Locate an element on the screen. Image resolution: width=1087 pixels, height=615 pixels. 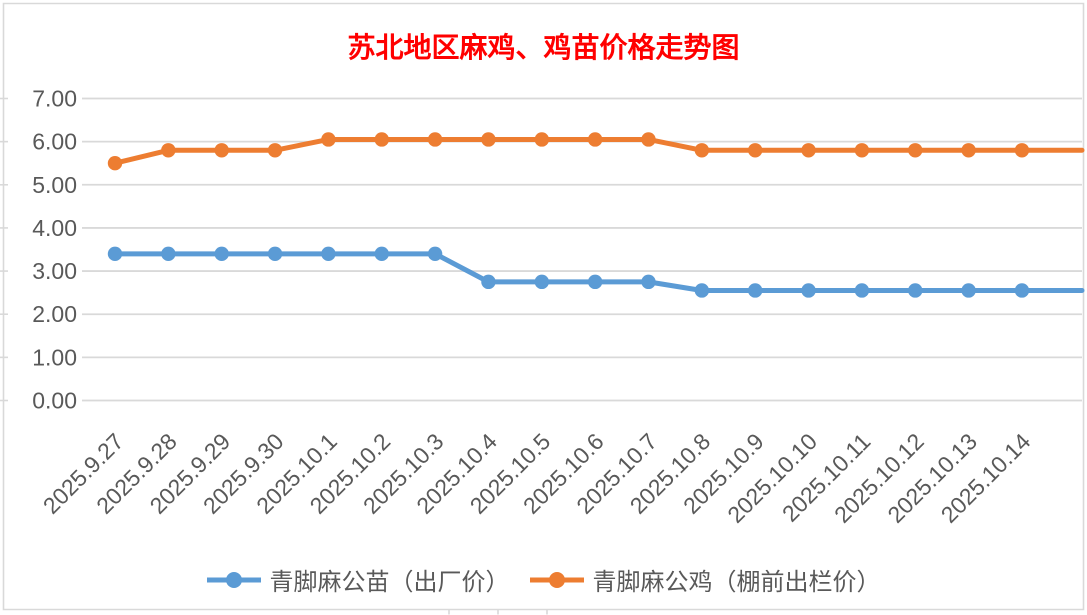
y-axis-label: 5.00 is located at coordinates (54, 185).